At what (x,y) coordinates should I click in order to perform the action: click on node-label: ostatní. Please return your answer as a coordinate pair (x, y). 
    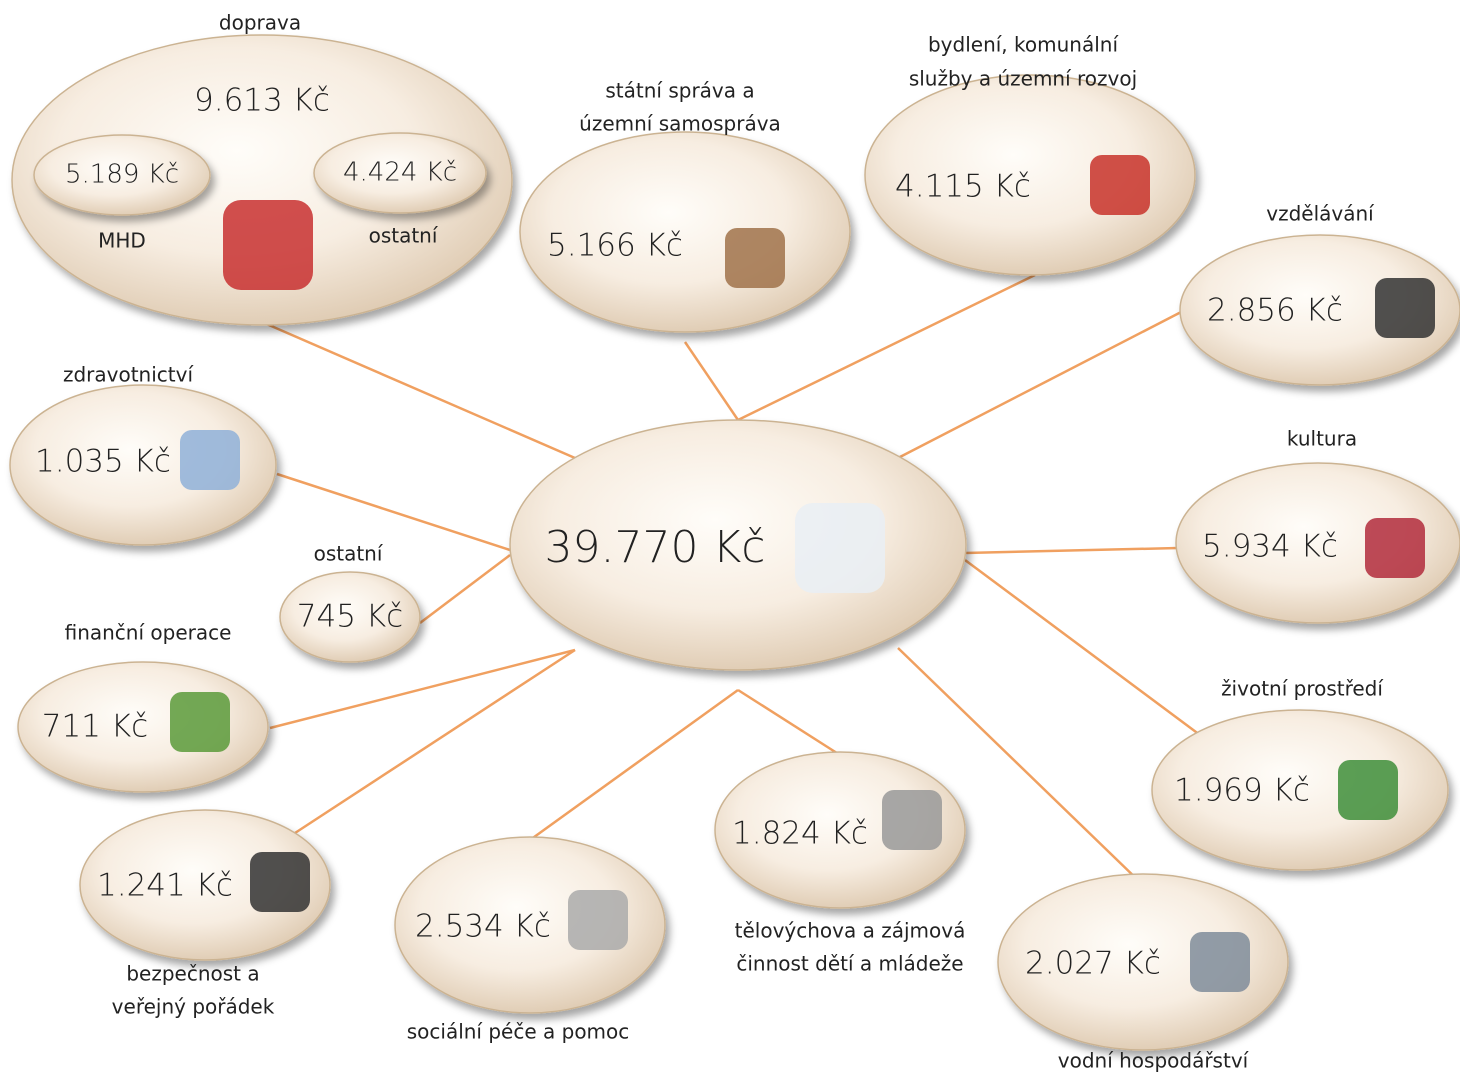
    Looking at the image, I should click on (349, 554).